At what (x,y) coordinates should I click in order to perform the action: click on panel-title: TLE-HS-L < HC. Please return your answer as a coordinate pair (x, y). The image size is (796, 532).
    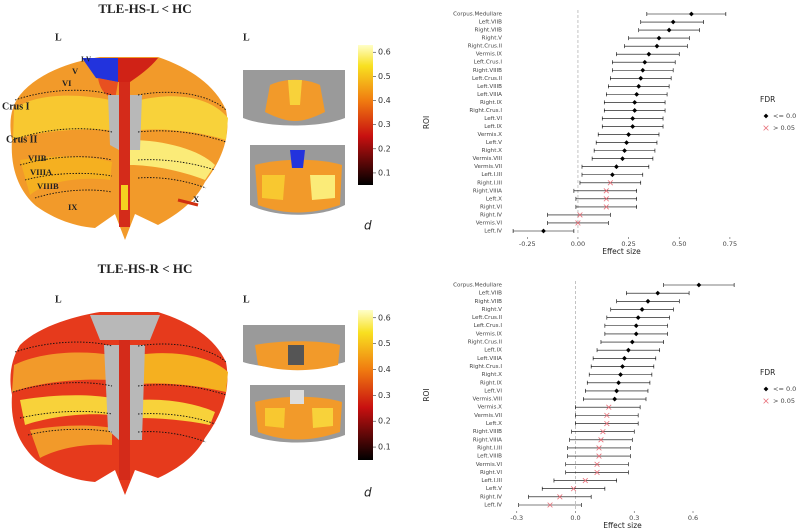
    Looking at the image, I should click on (144, 8).